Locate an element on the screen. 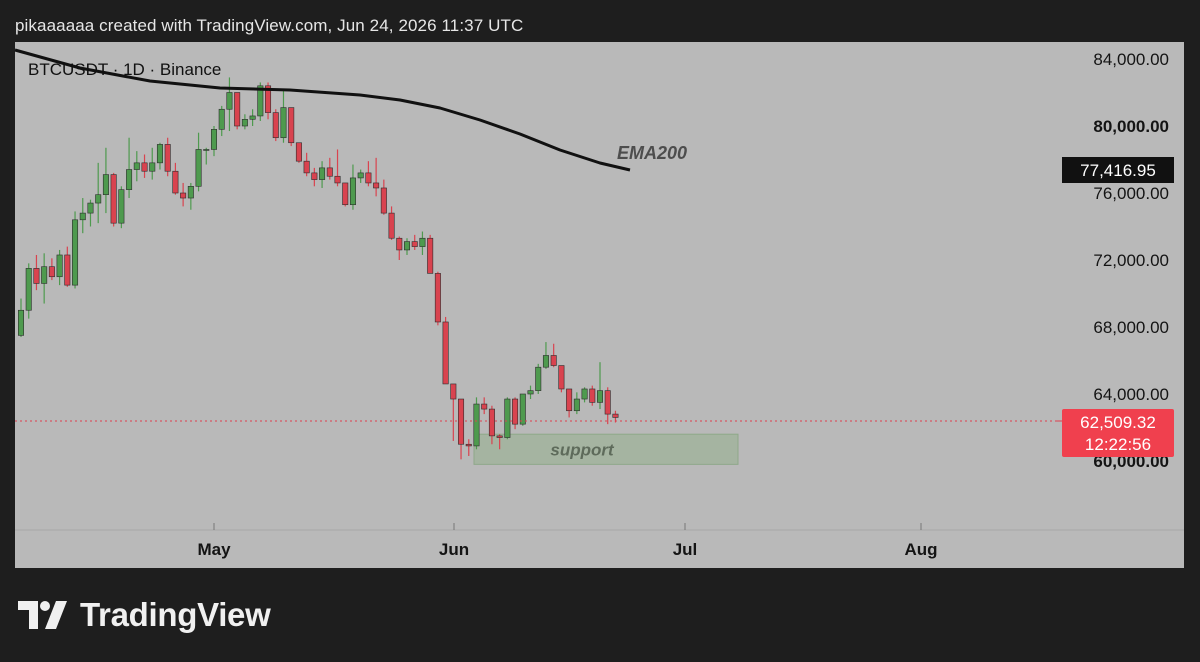 This screenshot has width=1200, height=662. tradingview-logo-icon is located at coordinates (42, 615).